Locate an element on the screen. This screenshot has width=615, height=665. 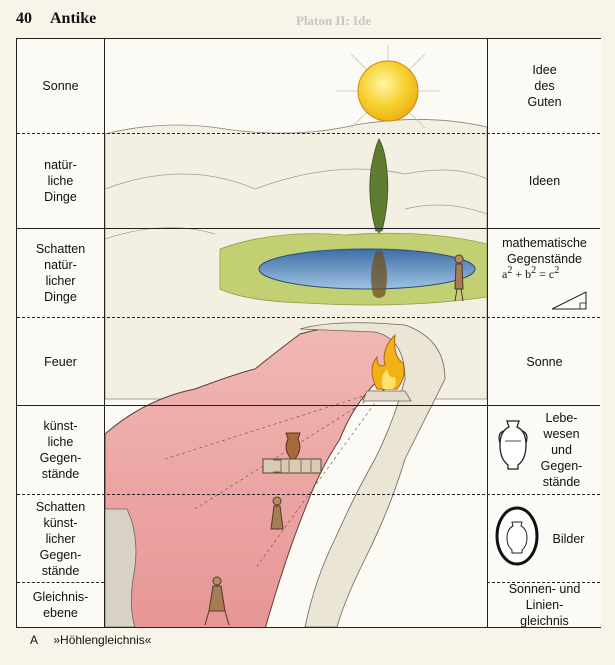
fire-icon is located at coordinates (387, 367).